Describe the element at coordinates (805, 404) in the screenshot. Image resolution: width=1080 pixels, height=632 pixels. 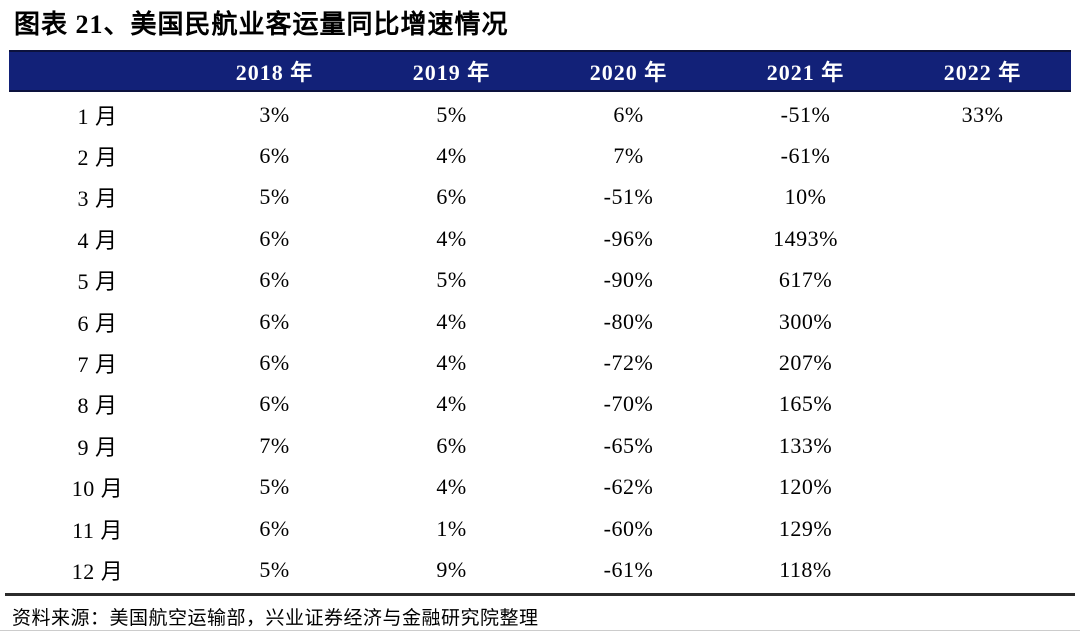
I see `value-cell: 165%` at that location.